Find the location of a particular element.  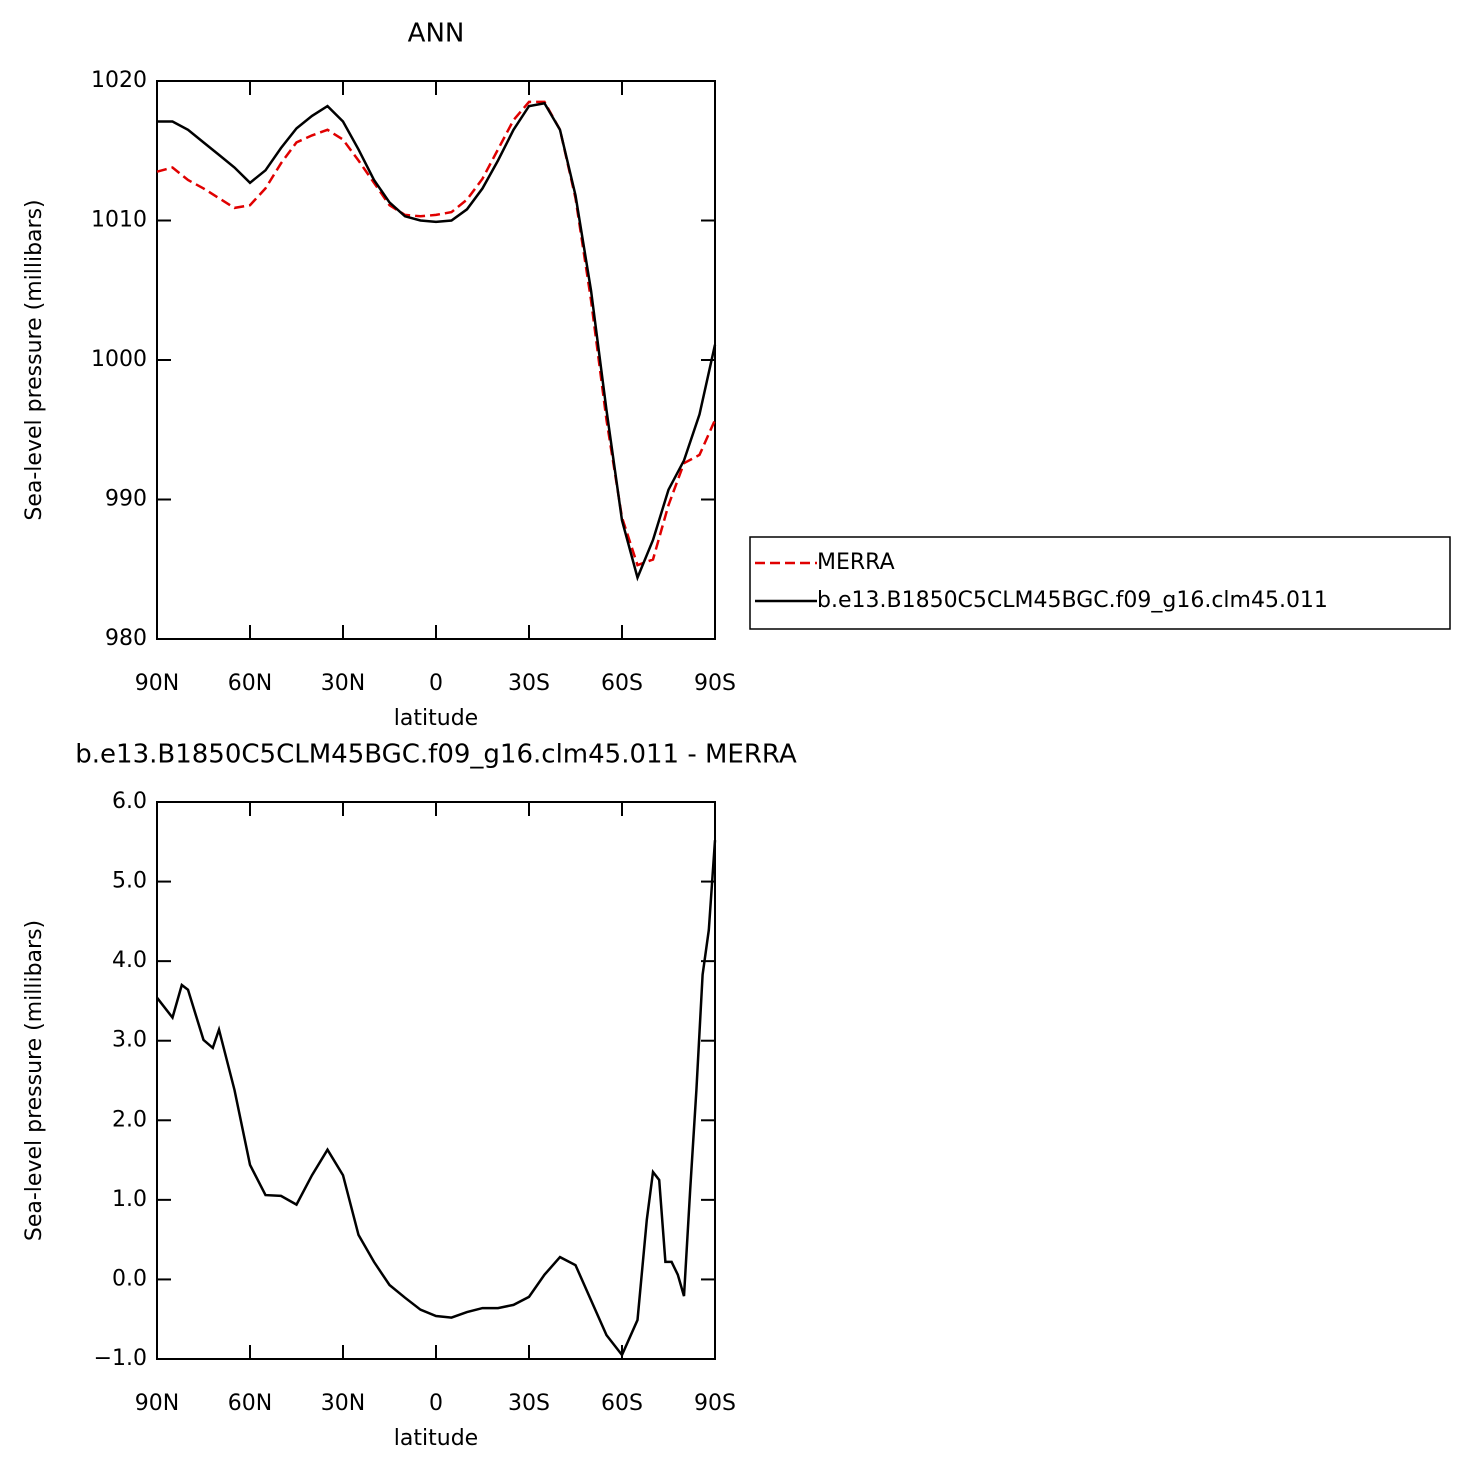

chart-title: ANN is located at coordinates (436, 34).